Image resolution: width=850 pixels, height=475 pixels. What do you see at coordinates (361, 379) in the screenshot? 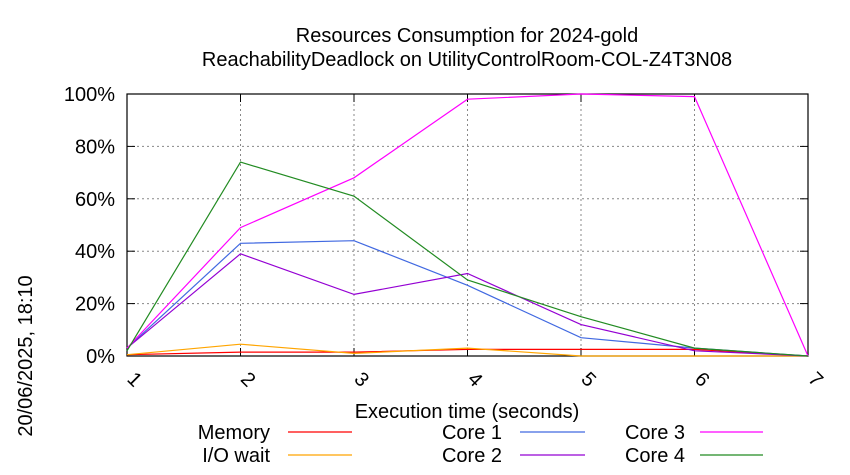
I see `x-tick-label: 3` at bounding box center [361, 379].